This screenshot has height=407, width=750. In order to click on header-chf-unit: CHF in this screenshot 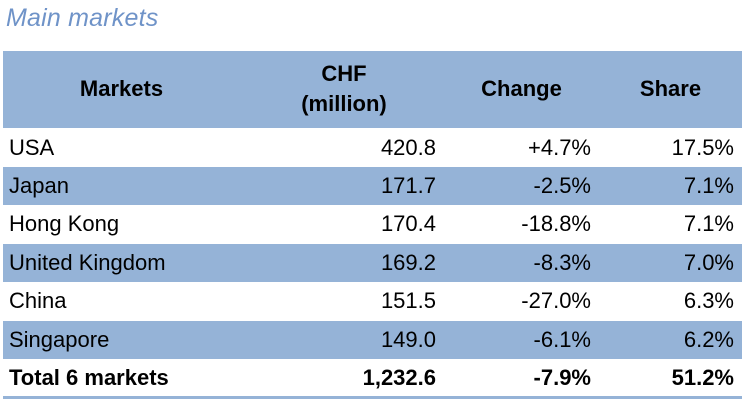, I will do `click(344, 74)`.